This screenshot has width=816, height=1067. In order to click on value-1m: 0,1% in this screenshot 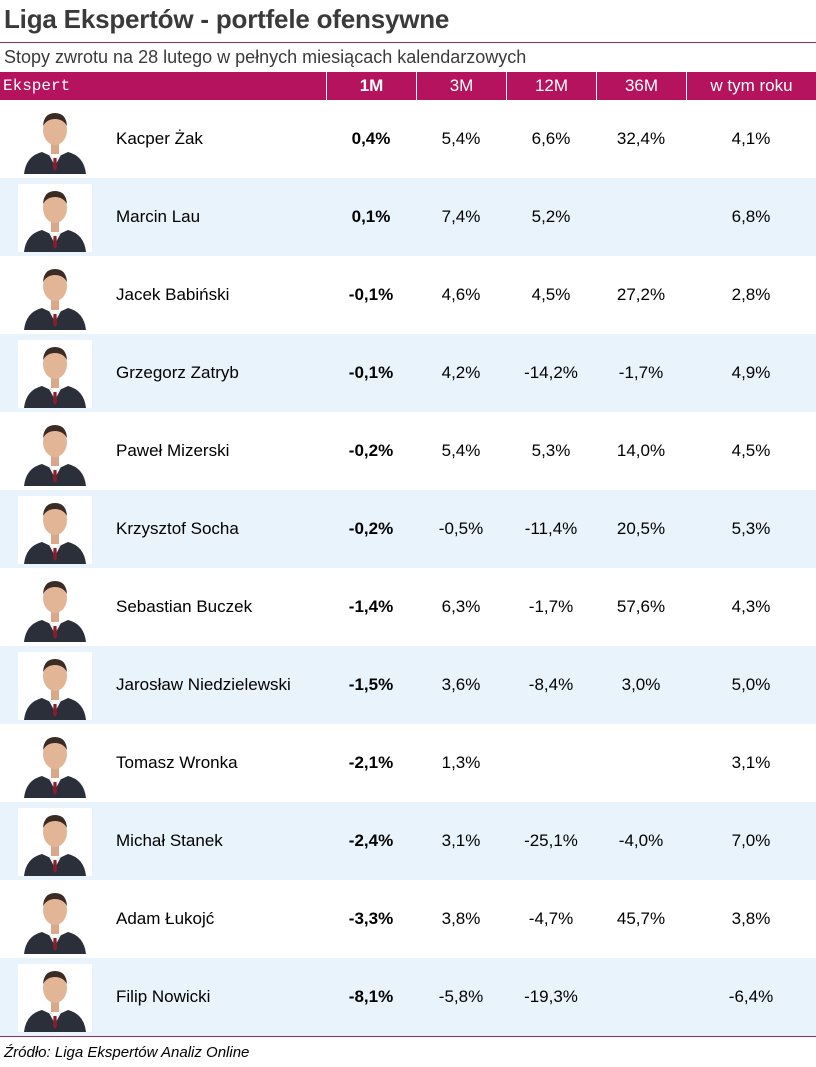, I will do `click(371, 216)`.